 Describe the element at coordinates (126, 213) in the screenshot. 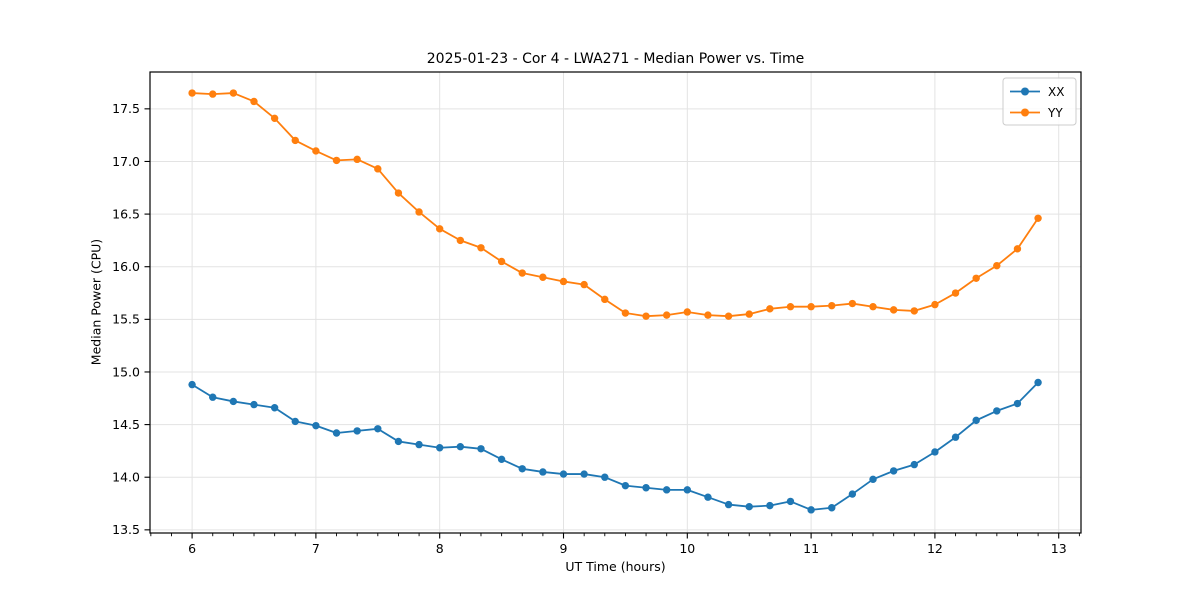

I see `y-tick-label: 16.5` at that location.